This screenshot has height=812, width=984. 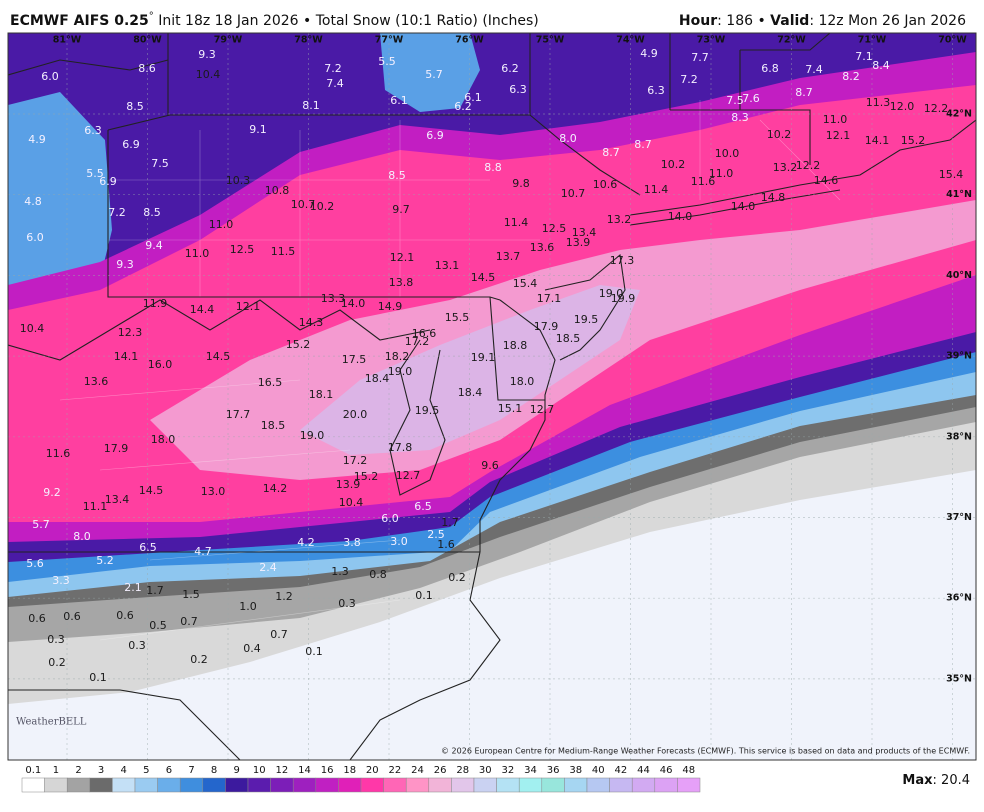 I want to click on snow-value: 0.3, so click(x=347, y=603).